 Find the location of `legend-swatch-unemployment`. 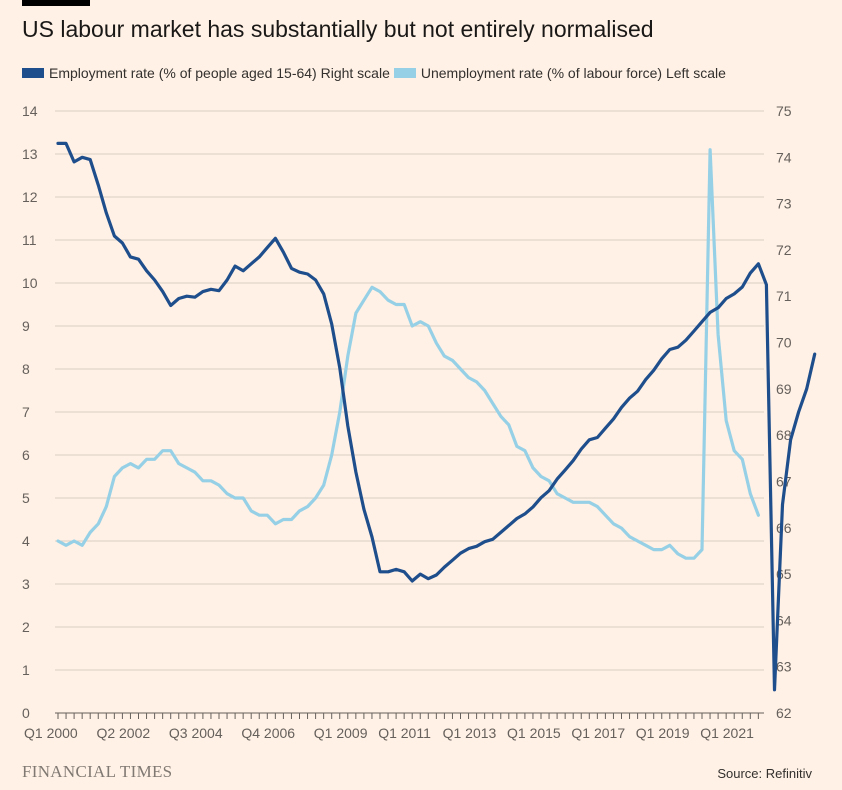

legend-swatch-unemployment is located at coordinates (404, 73).